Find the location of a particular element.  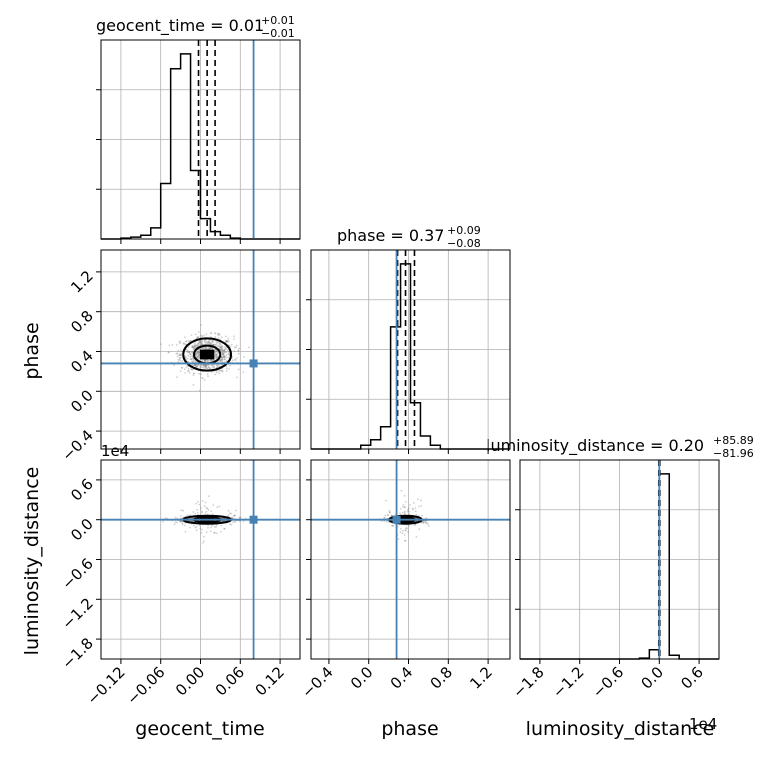

y-tick-label-luminosity_distance: −0.6 is located at coordinates (77, 574).